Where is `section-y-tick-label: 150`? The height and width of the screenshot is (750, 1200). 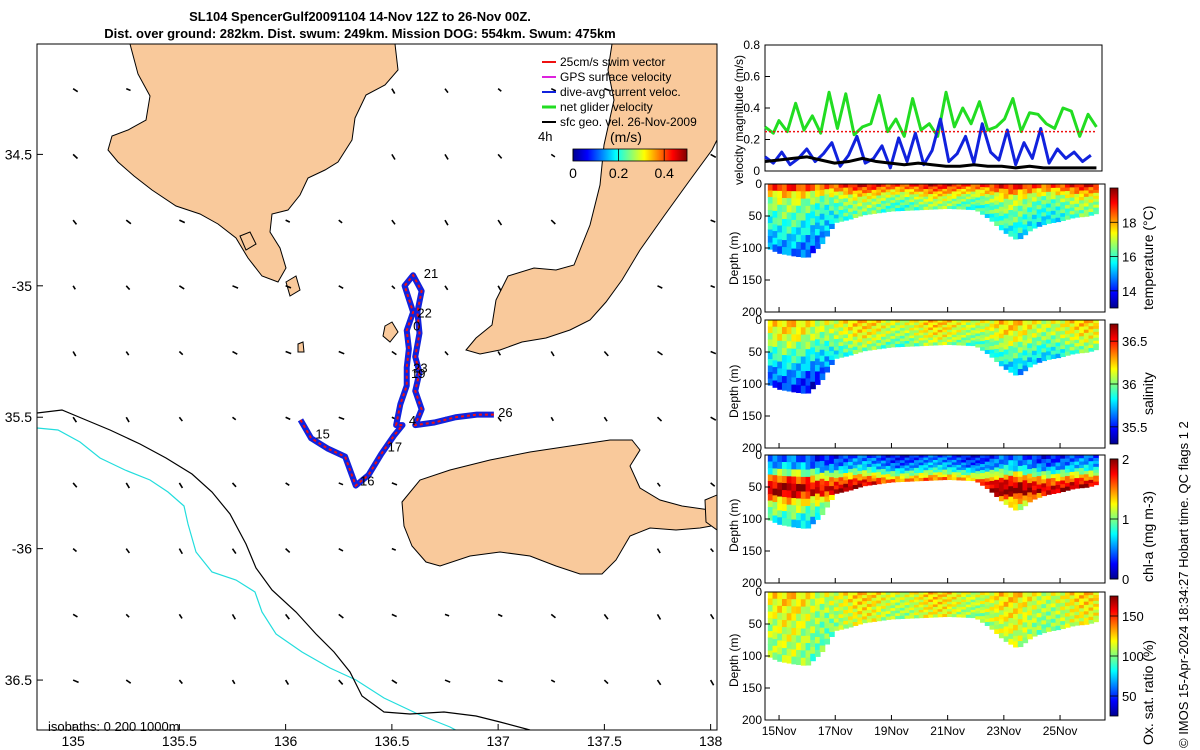
section-y-tick-label: 150 is located at coordinates (752, 551).